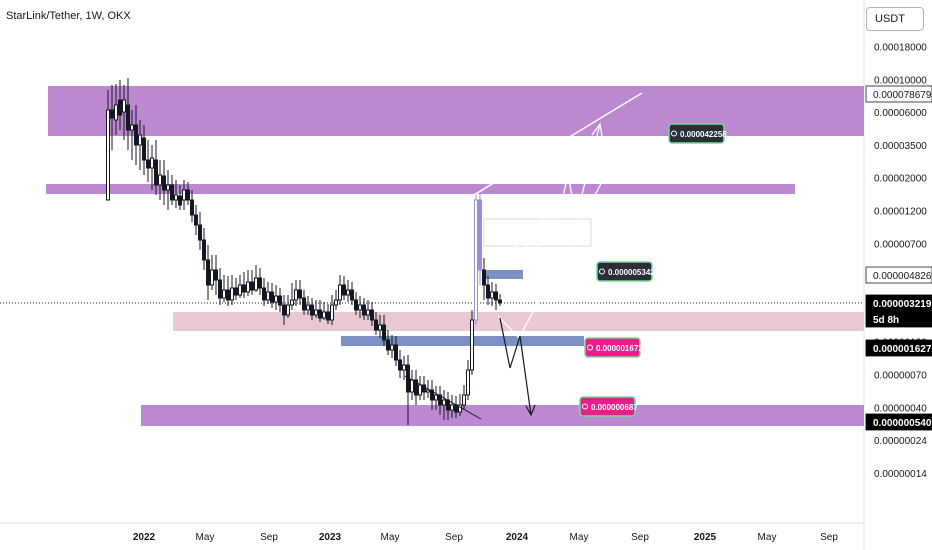  What do you see at coordinates (614, 407) in the screenshot?
I see `annotation-label: 0.000000687` at bounding box center [614, 407].